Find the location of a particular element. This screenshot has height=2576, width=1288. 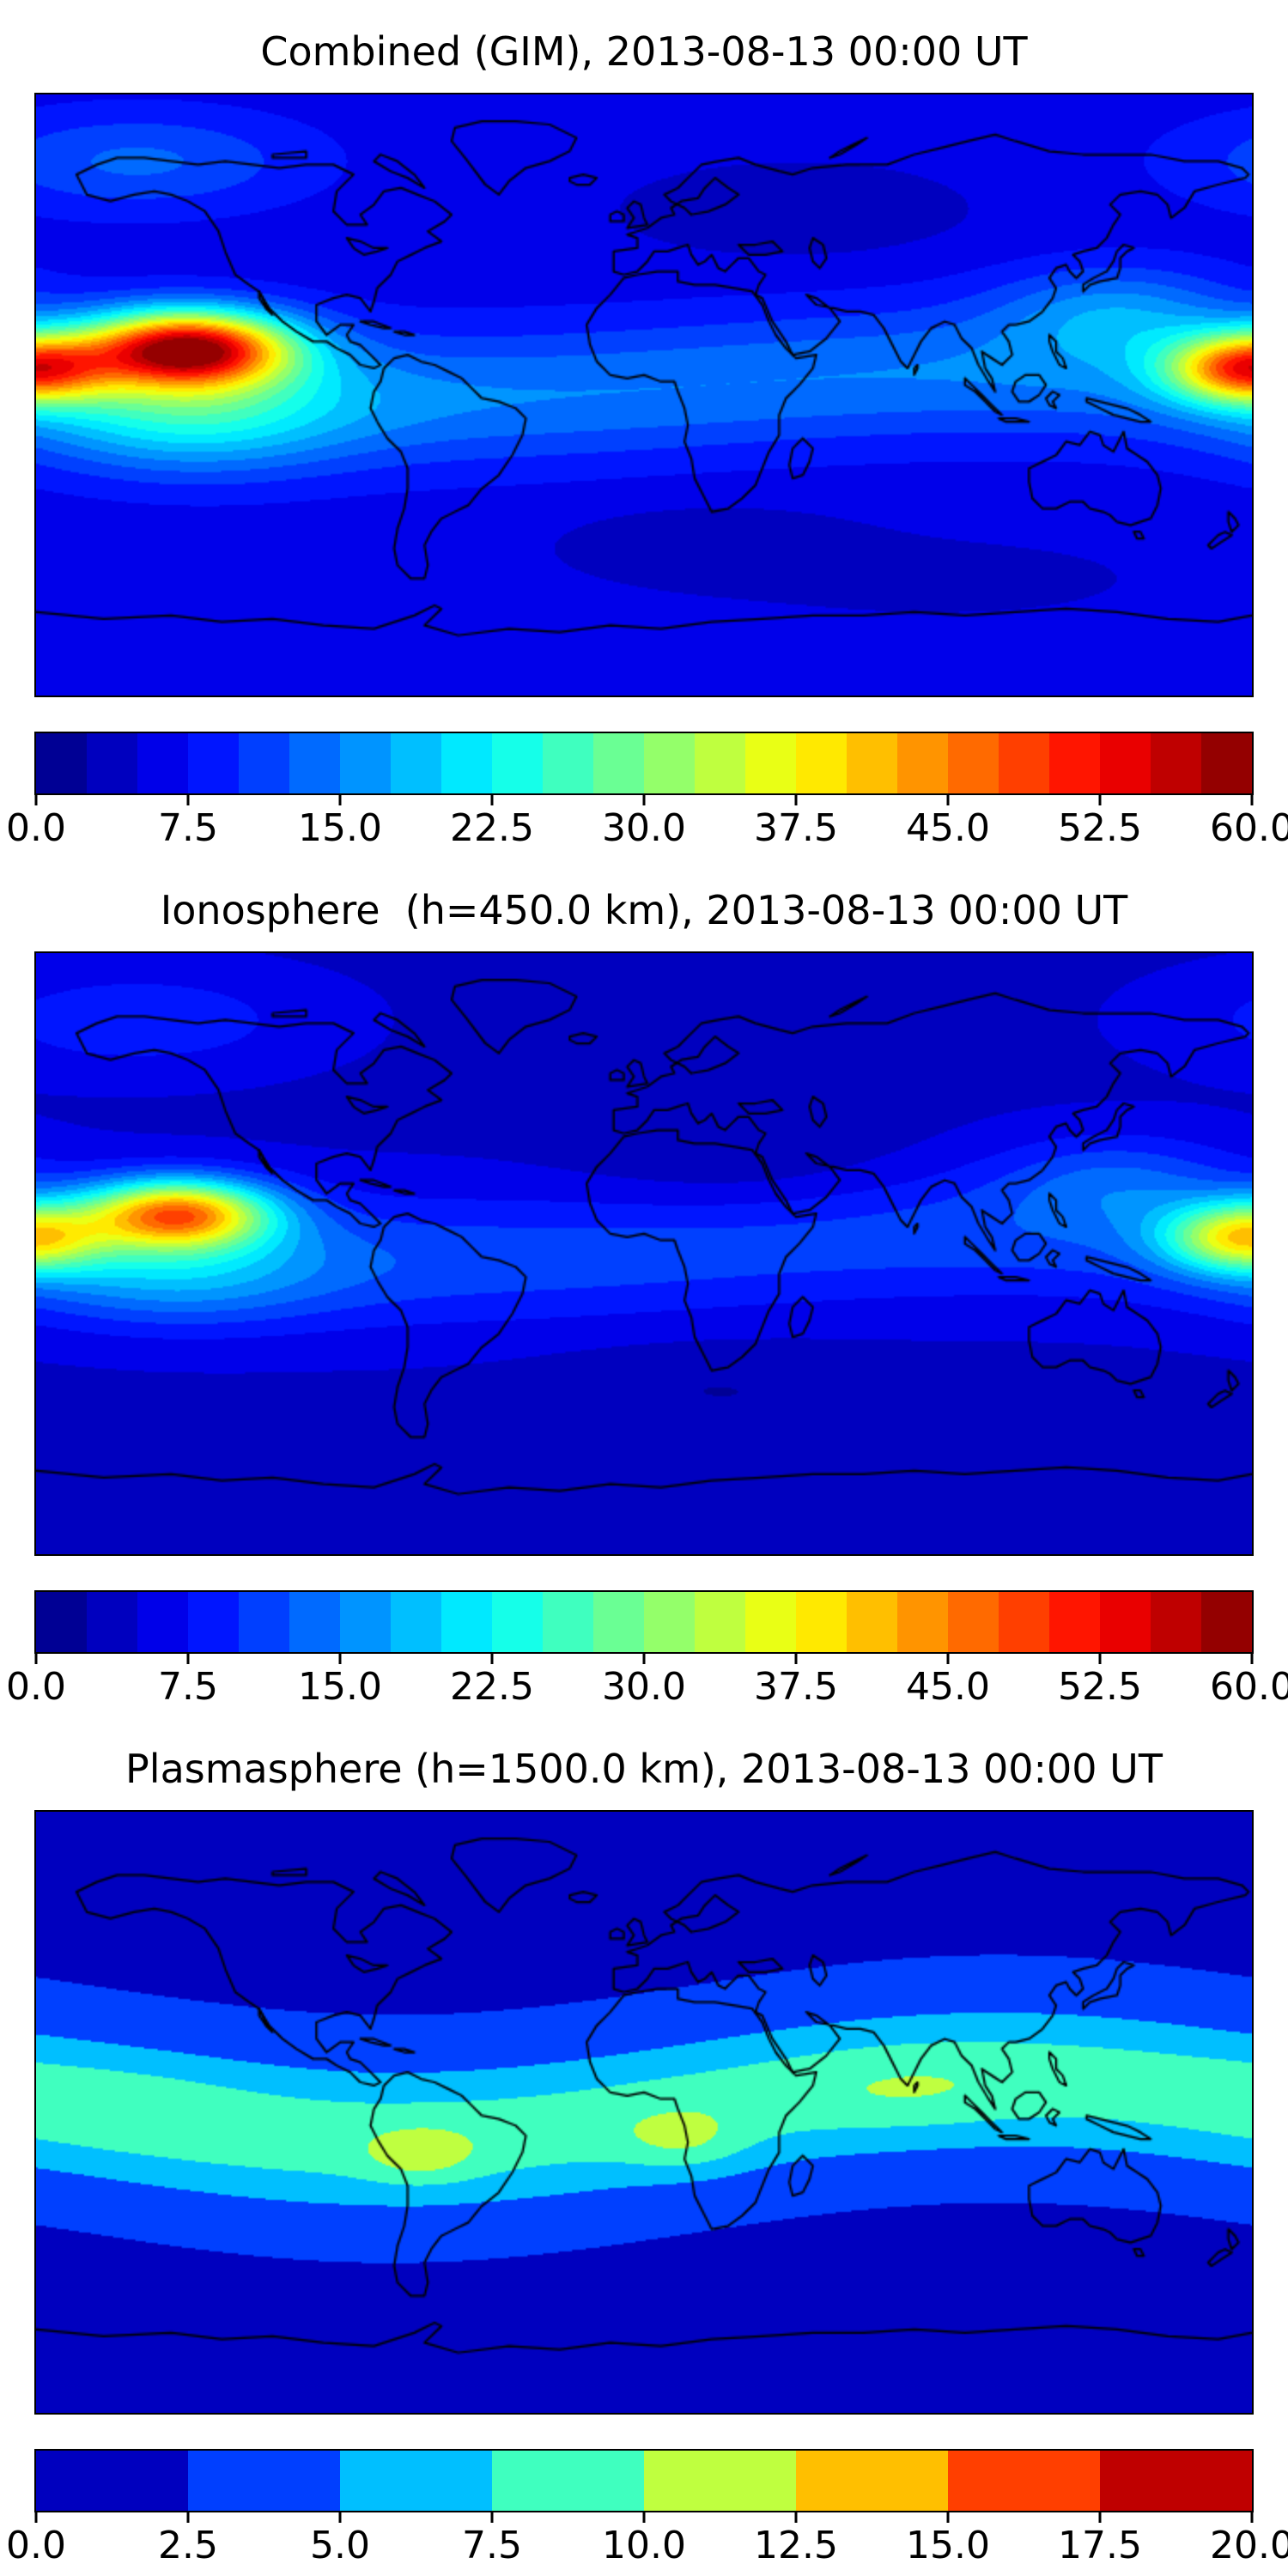

panel-title: Combined (GIM), 2013-08-13 00:00 UT is located at coordinates (644, 52).